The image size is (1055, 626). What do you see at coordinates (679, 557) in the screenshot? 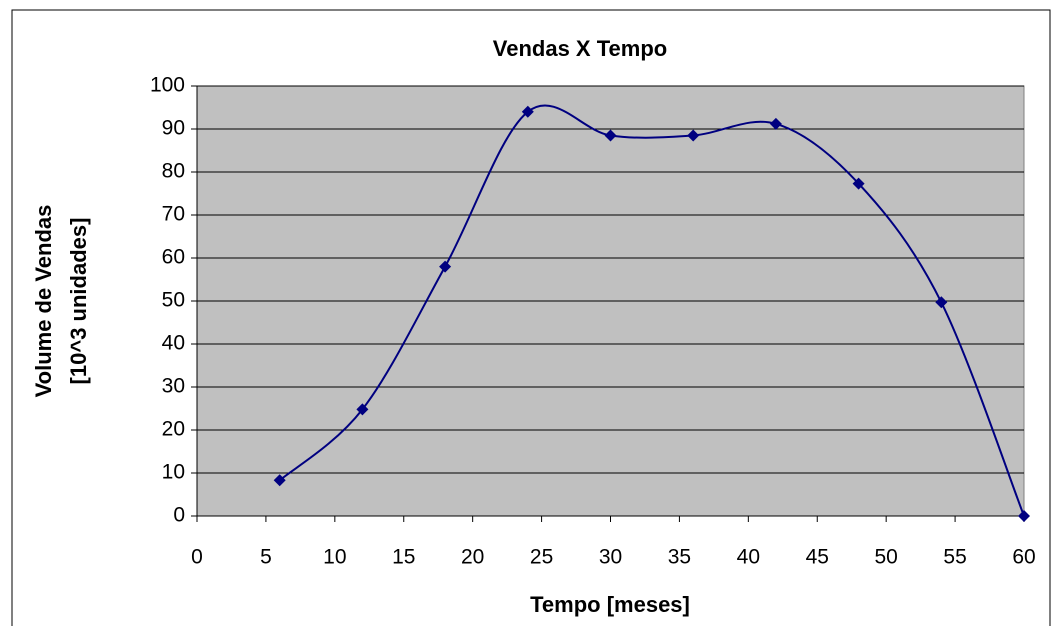
I see `x-tick-label: 35` at bounding box center [679, 557].